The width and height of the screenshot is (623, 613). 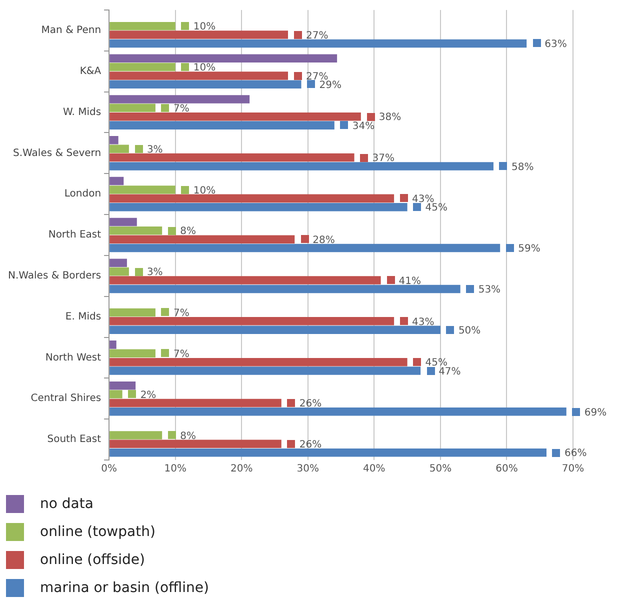 I want to click on data-label: 27%, so click(x=317, y=36).